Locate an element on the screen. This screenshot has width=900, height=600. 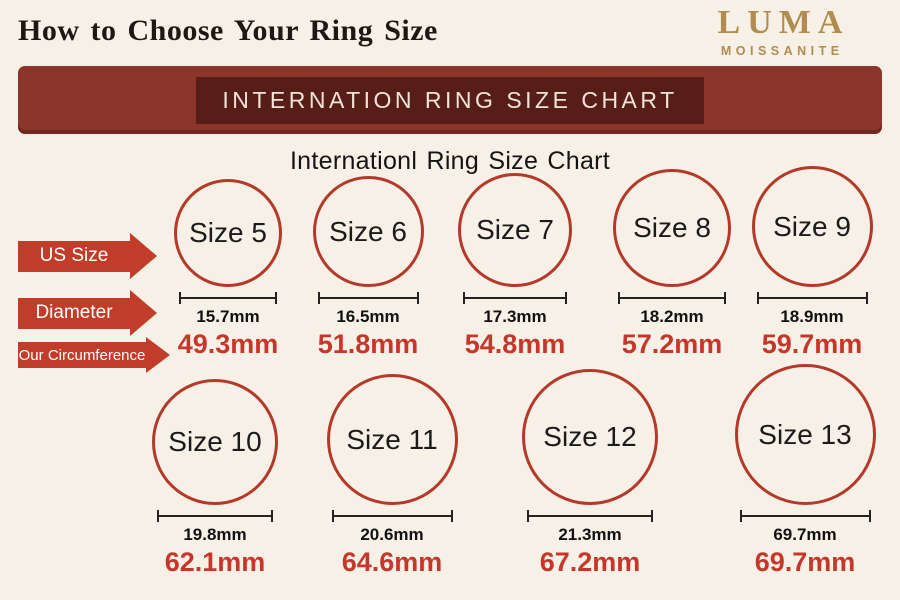
ring-circle: Size 8 is located at coordinates (672, 228).